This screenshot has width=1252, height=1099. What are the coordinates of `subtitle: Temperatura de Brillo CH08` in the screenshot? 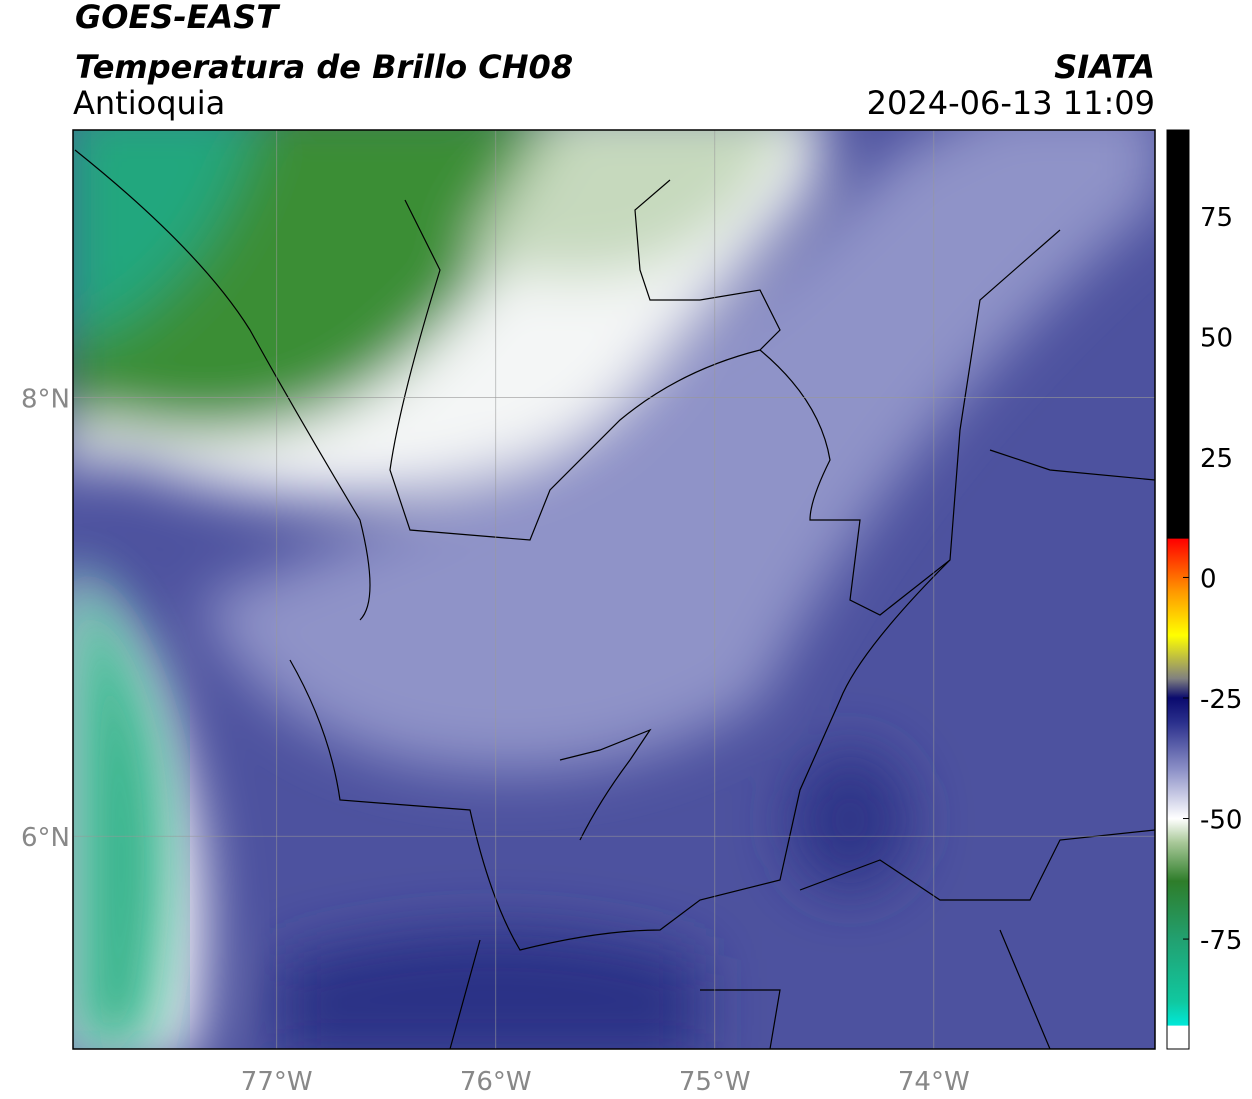 It's located at (324, 67).